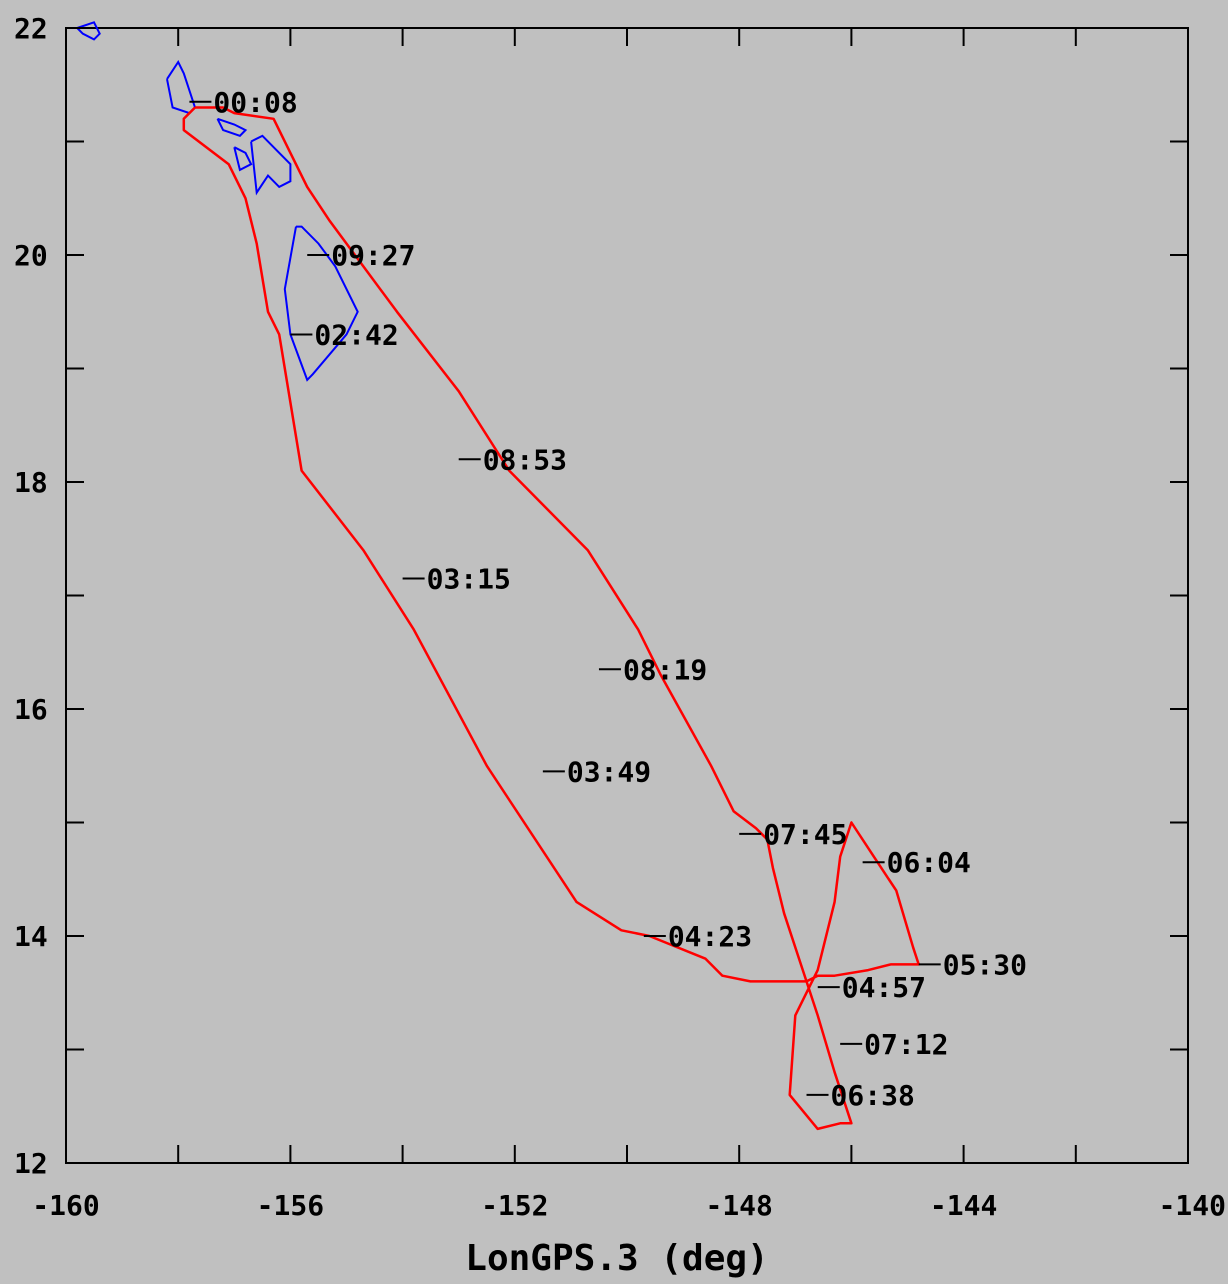 This screenshot has height=1284, width=1228. Describe the element at coordinates (255, 102) in the screenshot. I see `time-label: 00:08` at that location.